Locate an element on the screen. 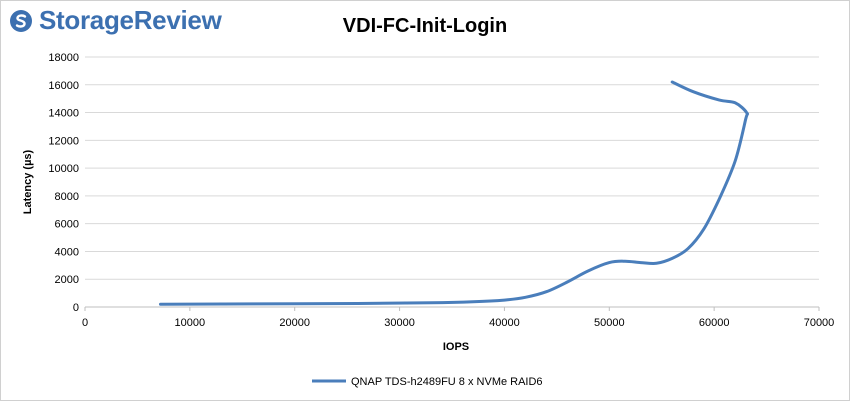 The width and height of the screenshot is (850, 401). y-tick-2000: 2000 is located at coordinates (67, 280).